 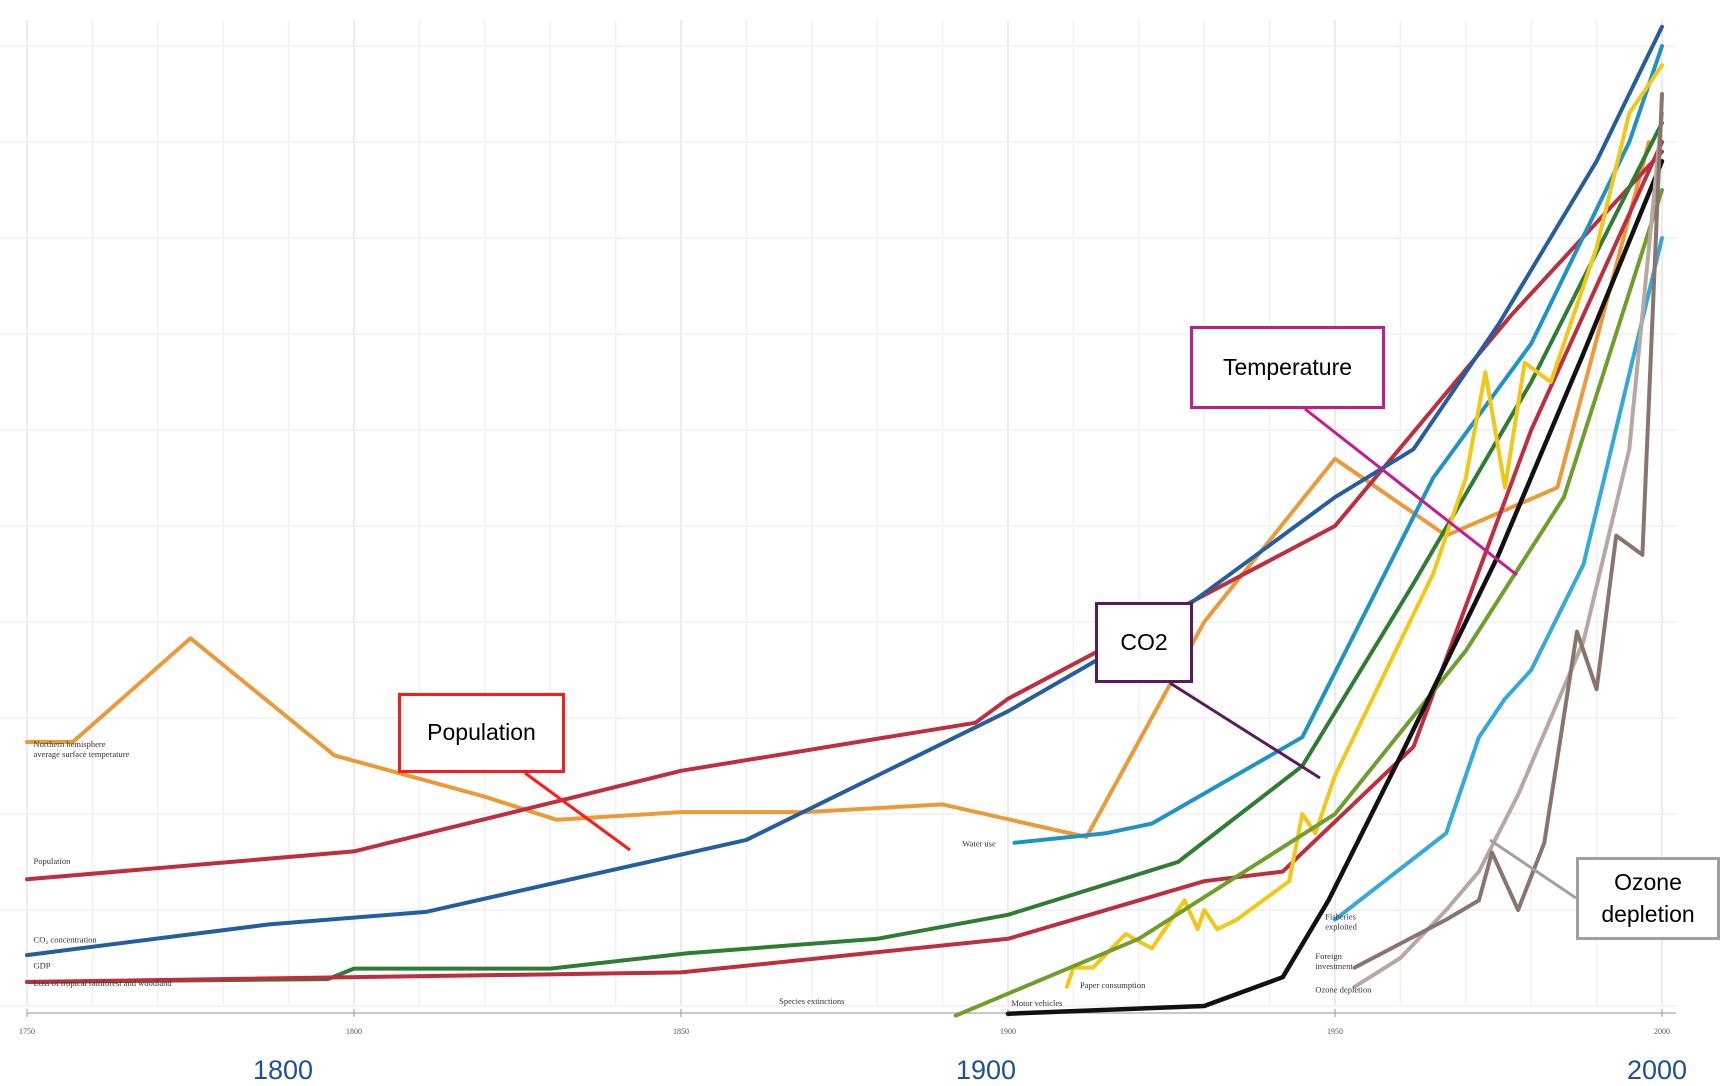 I want to click on inline-label-paper: Paper consumption, so click(x=1113, y=985).